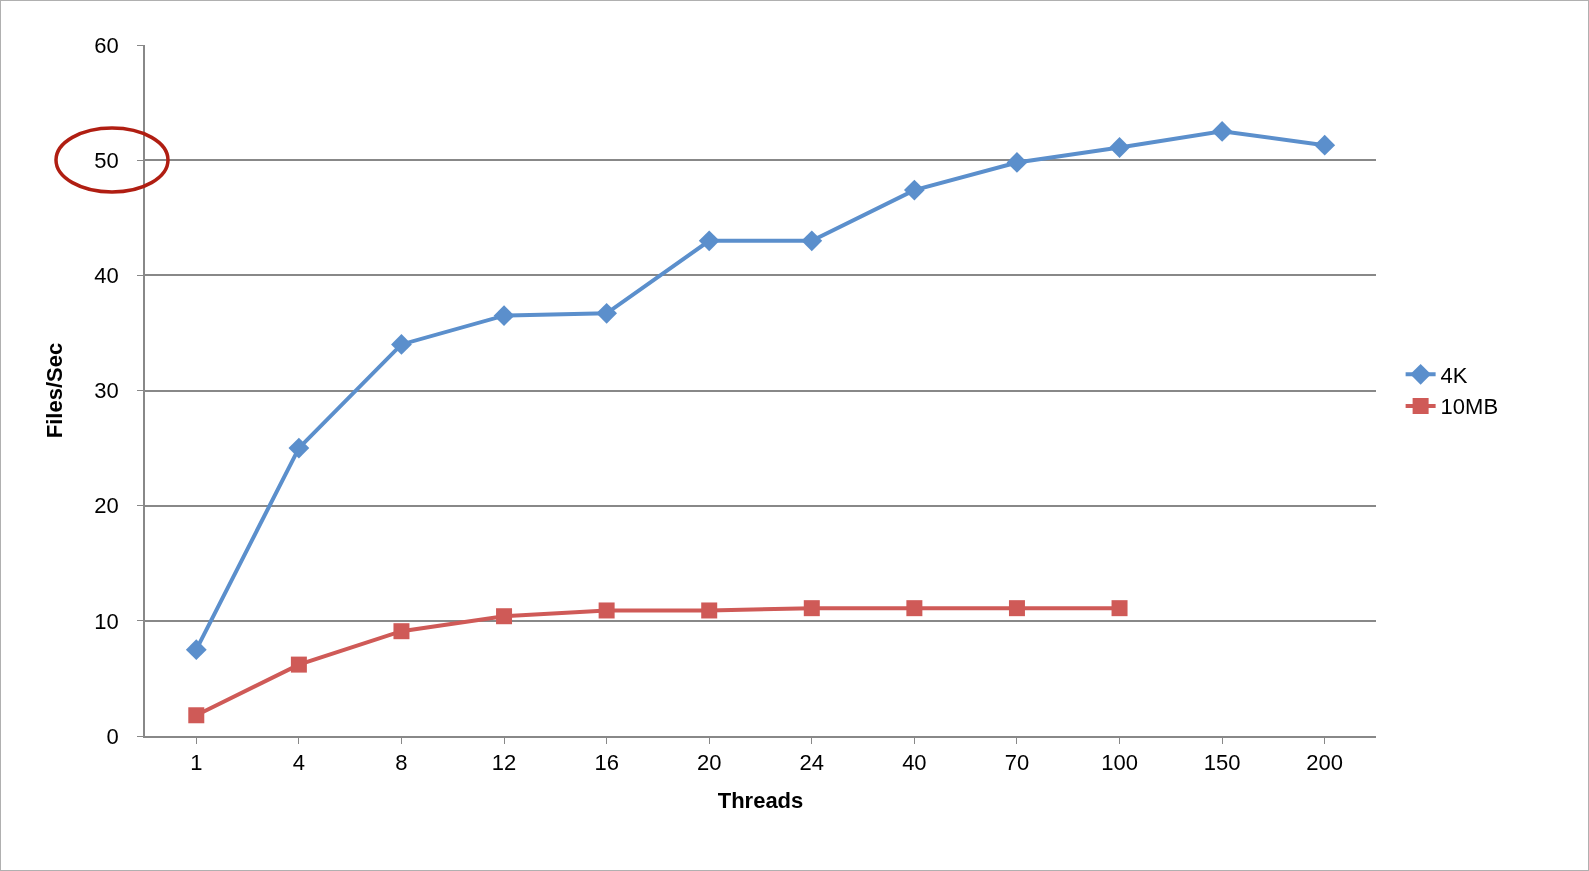 This screenshot has height=871, width=1589. I want to click on x-tick-label: 4, so click(299, 763).